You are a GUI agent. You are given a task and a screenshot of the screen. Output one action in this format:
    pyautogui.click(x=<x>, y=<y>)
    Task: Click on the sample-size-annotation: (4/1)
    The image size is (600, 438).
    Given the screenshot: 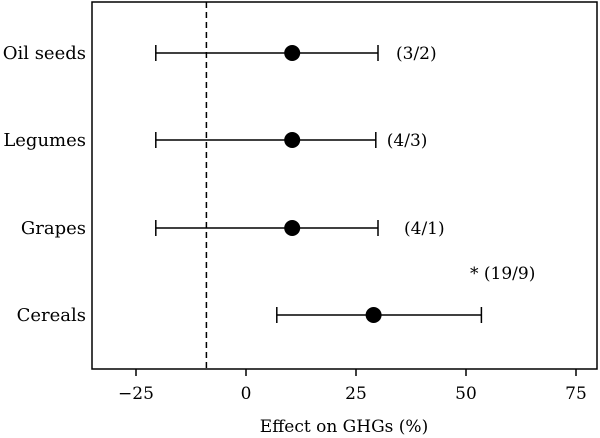 What is the action you would take?
    pyautogui.click(x=424, y=229)
    